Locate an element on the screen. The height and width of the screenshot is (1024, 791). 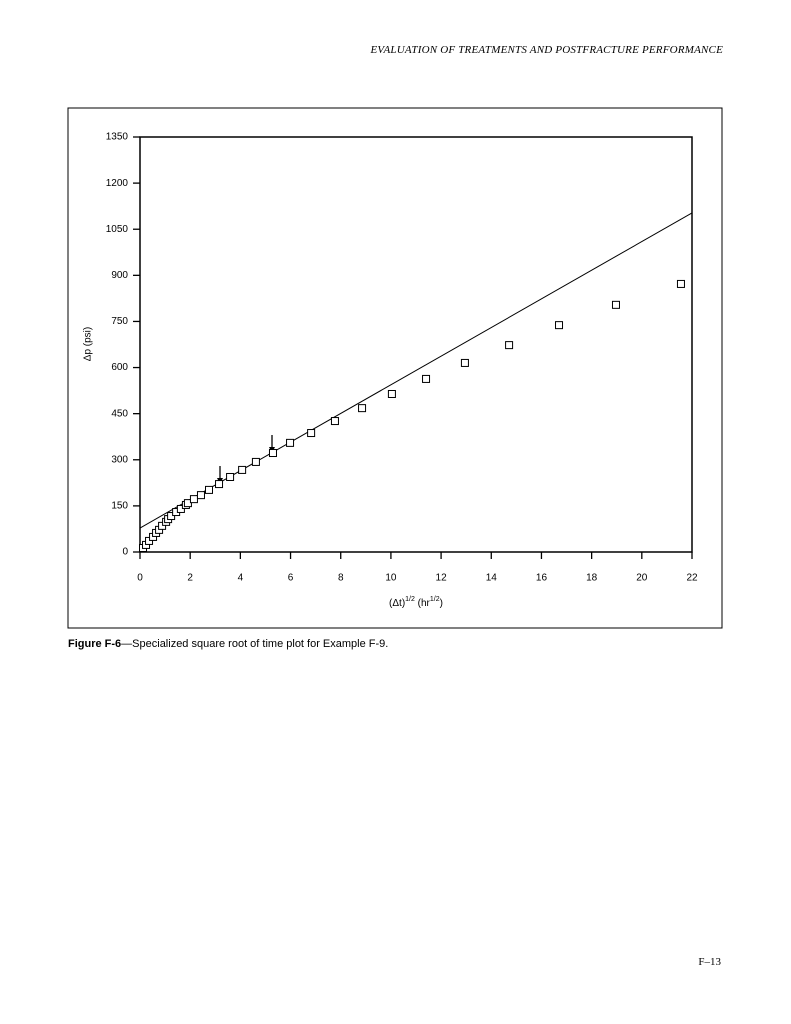
closure-arrows is located at coordinates (246, 459).